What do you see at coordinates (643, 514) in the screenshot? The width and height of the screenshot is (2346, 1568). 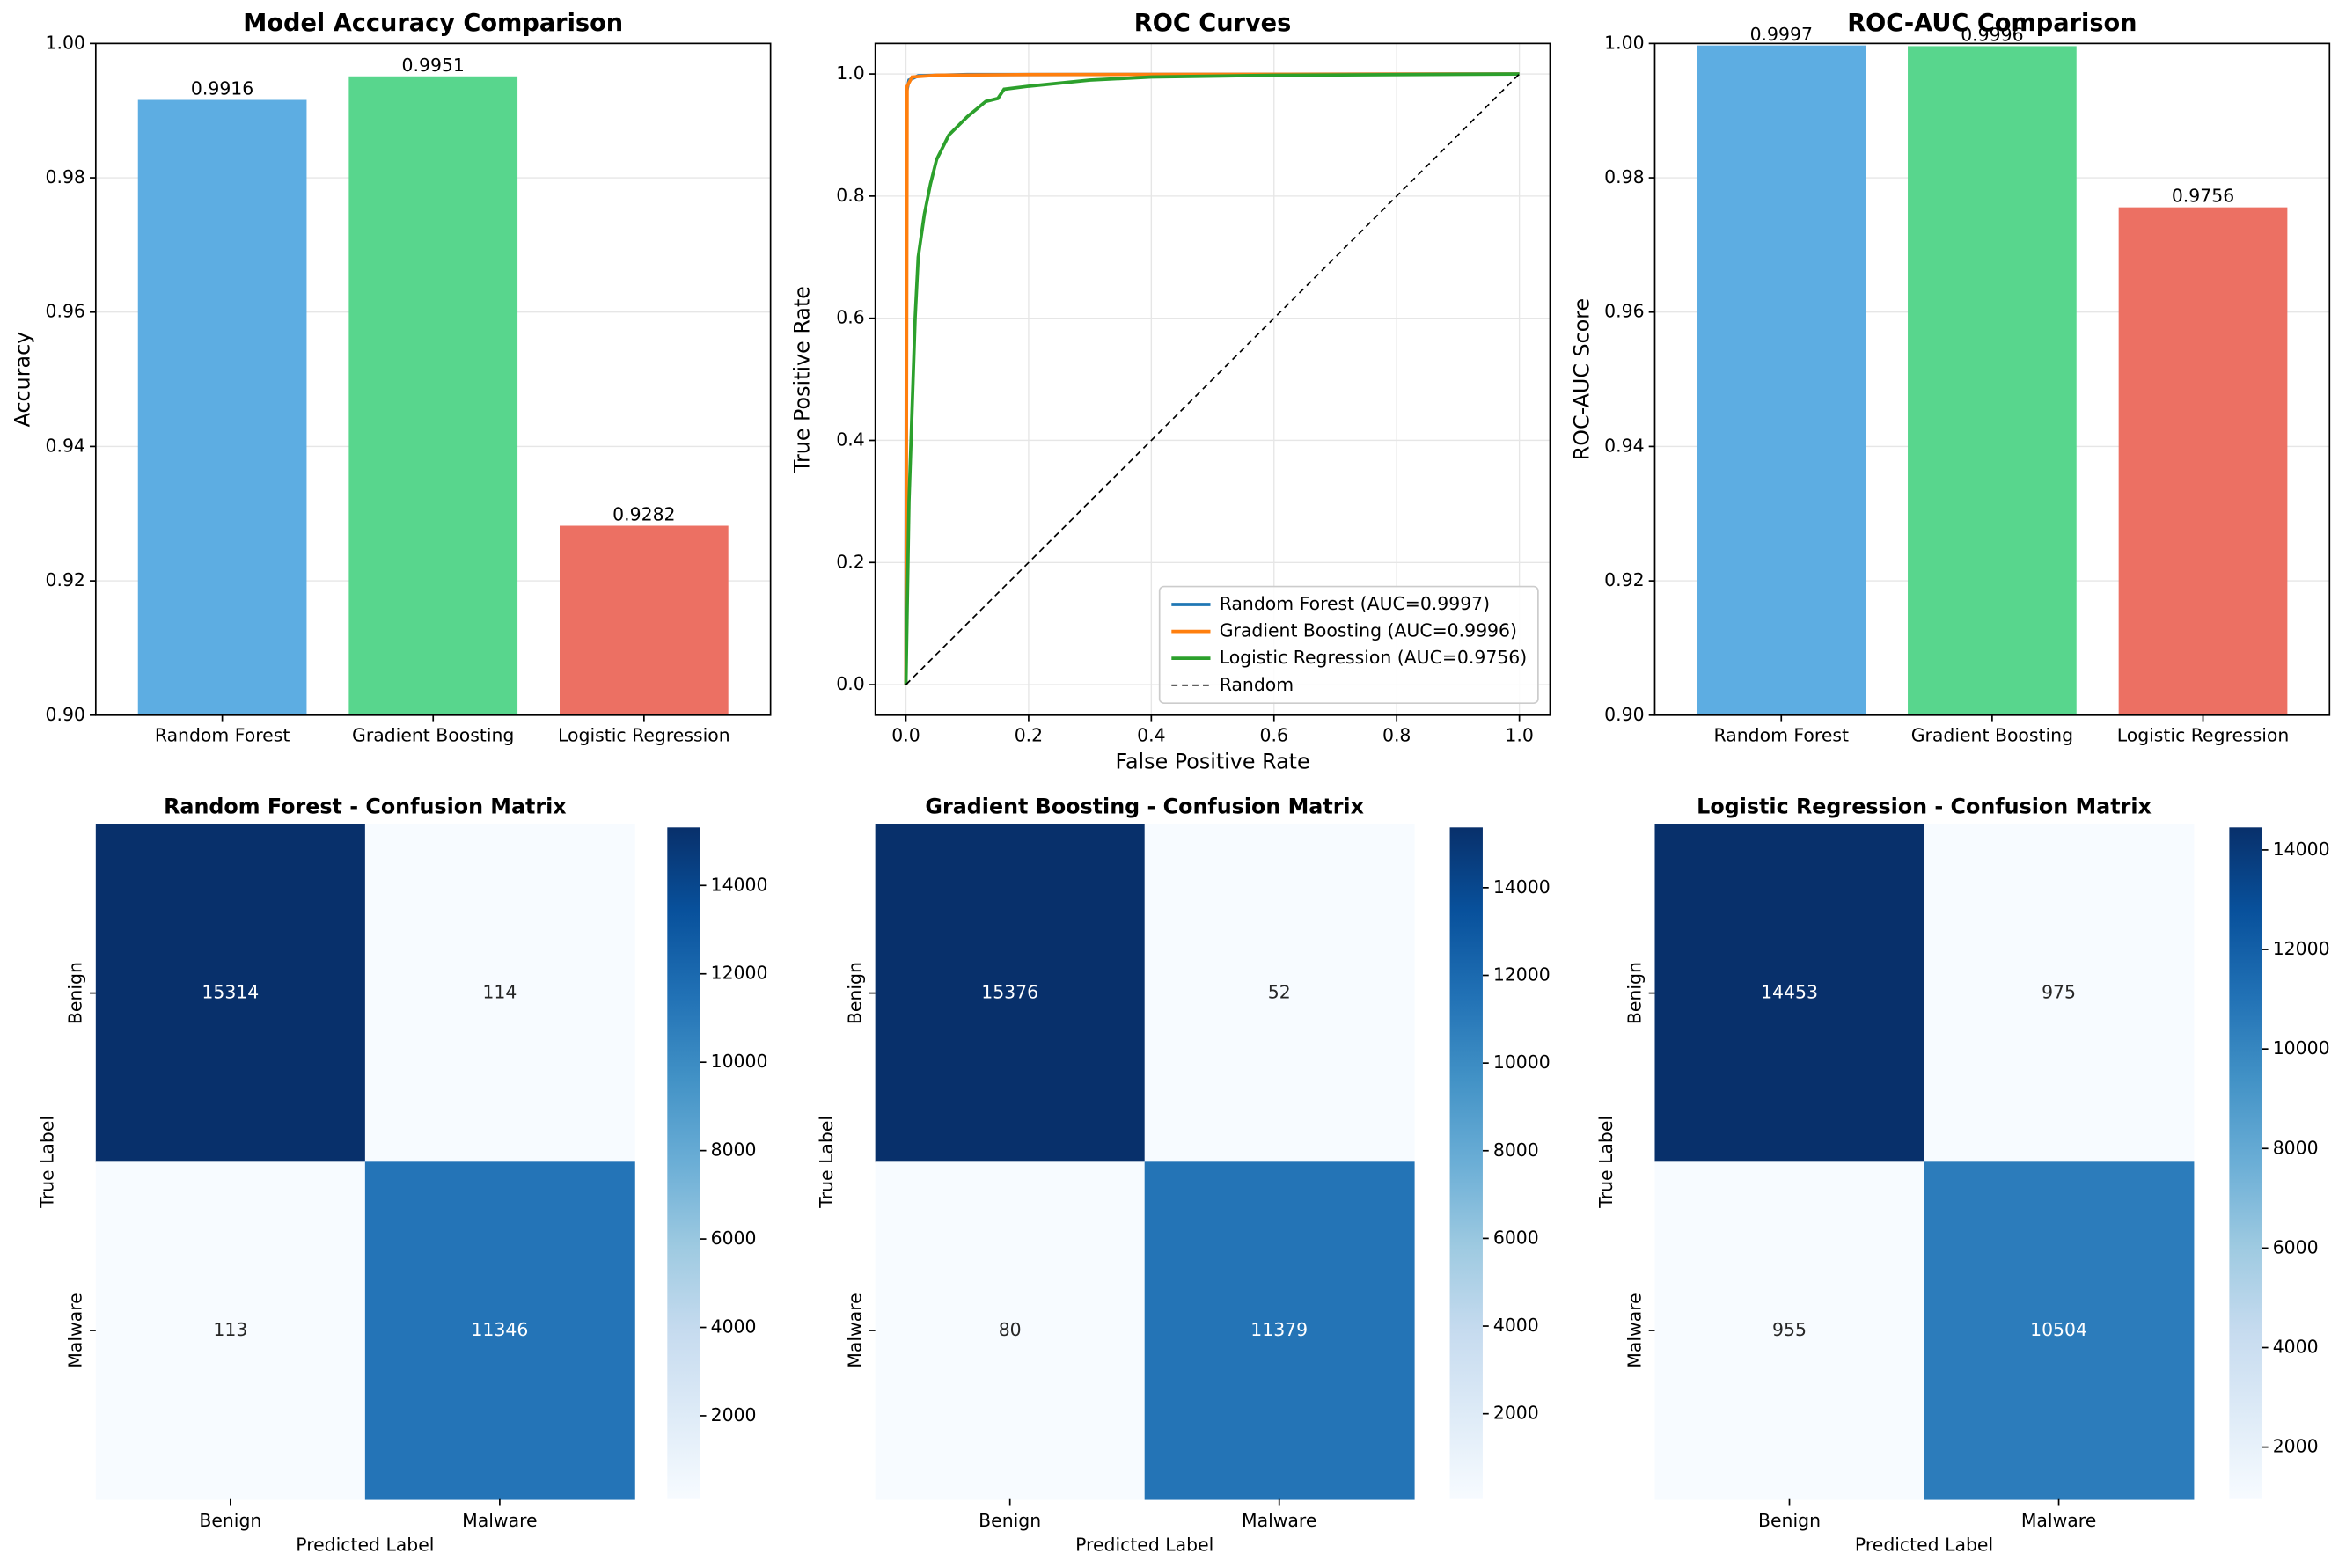 I see `value-label: 0.9282` at bounding box center [643, 514].